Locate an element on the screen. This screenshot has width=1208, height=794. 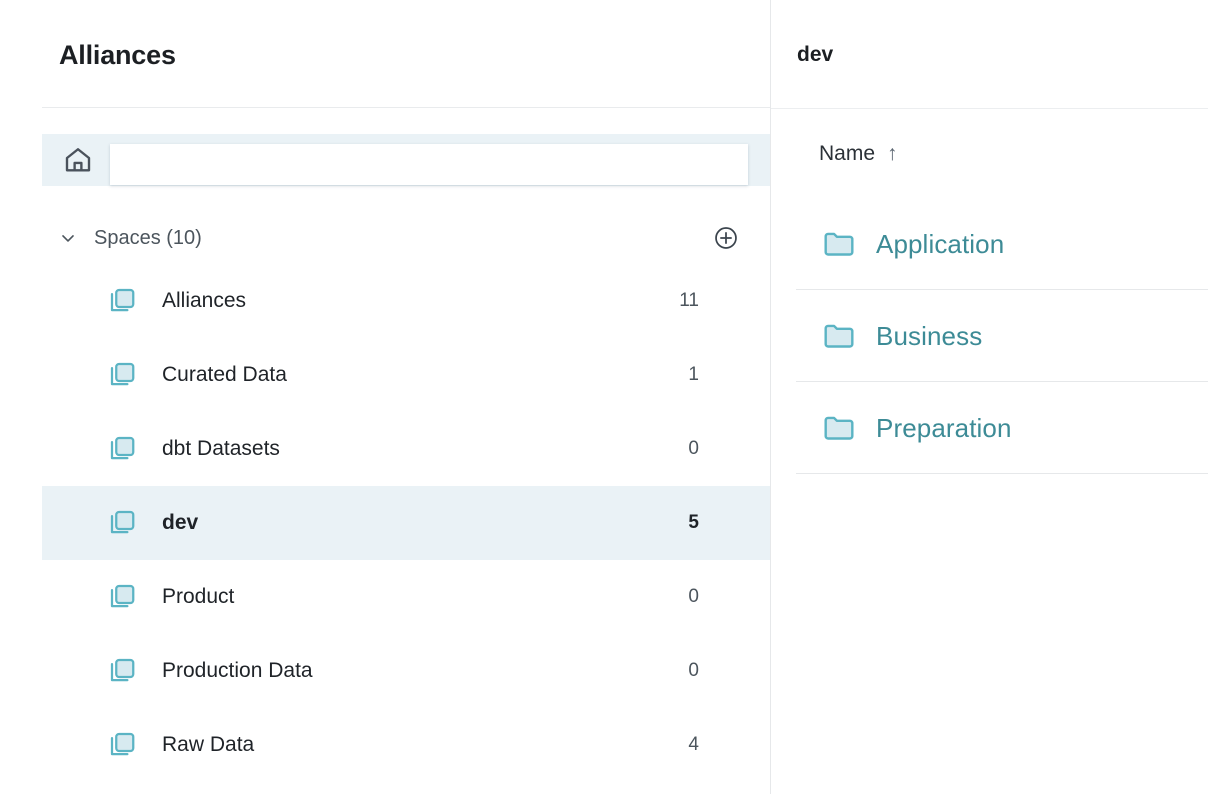
list-item: Product 0 is located at coordinates (406, 597).